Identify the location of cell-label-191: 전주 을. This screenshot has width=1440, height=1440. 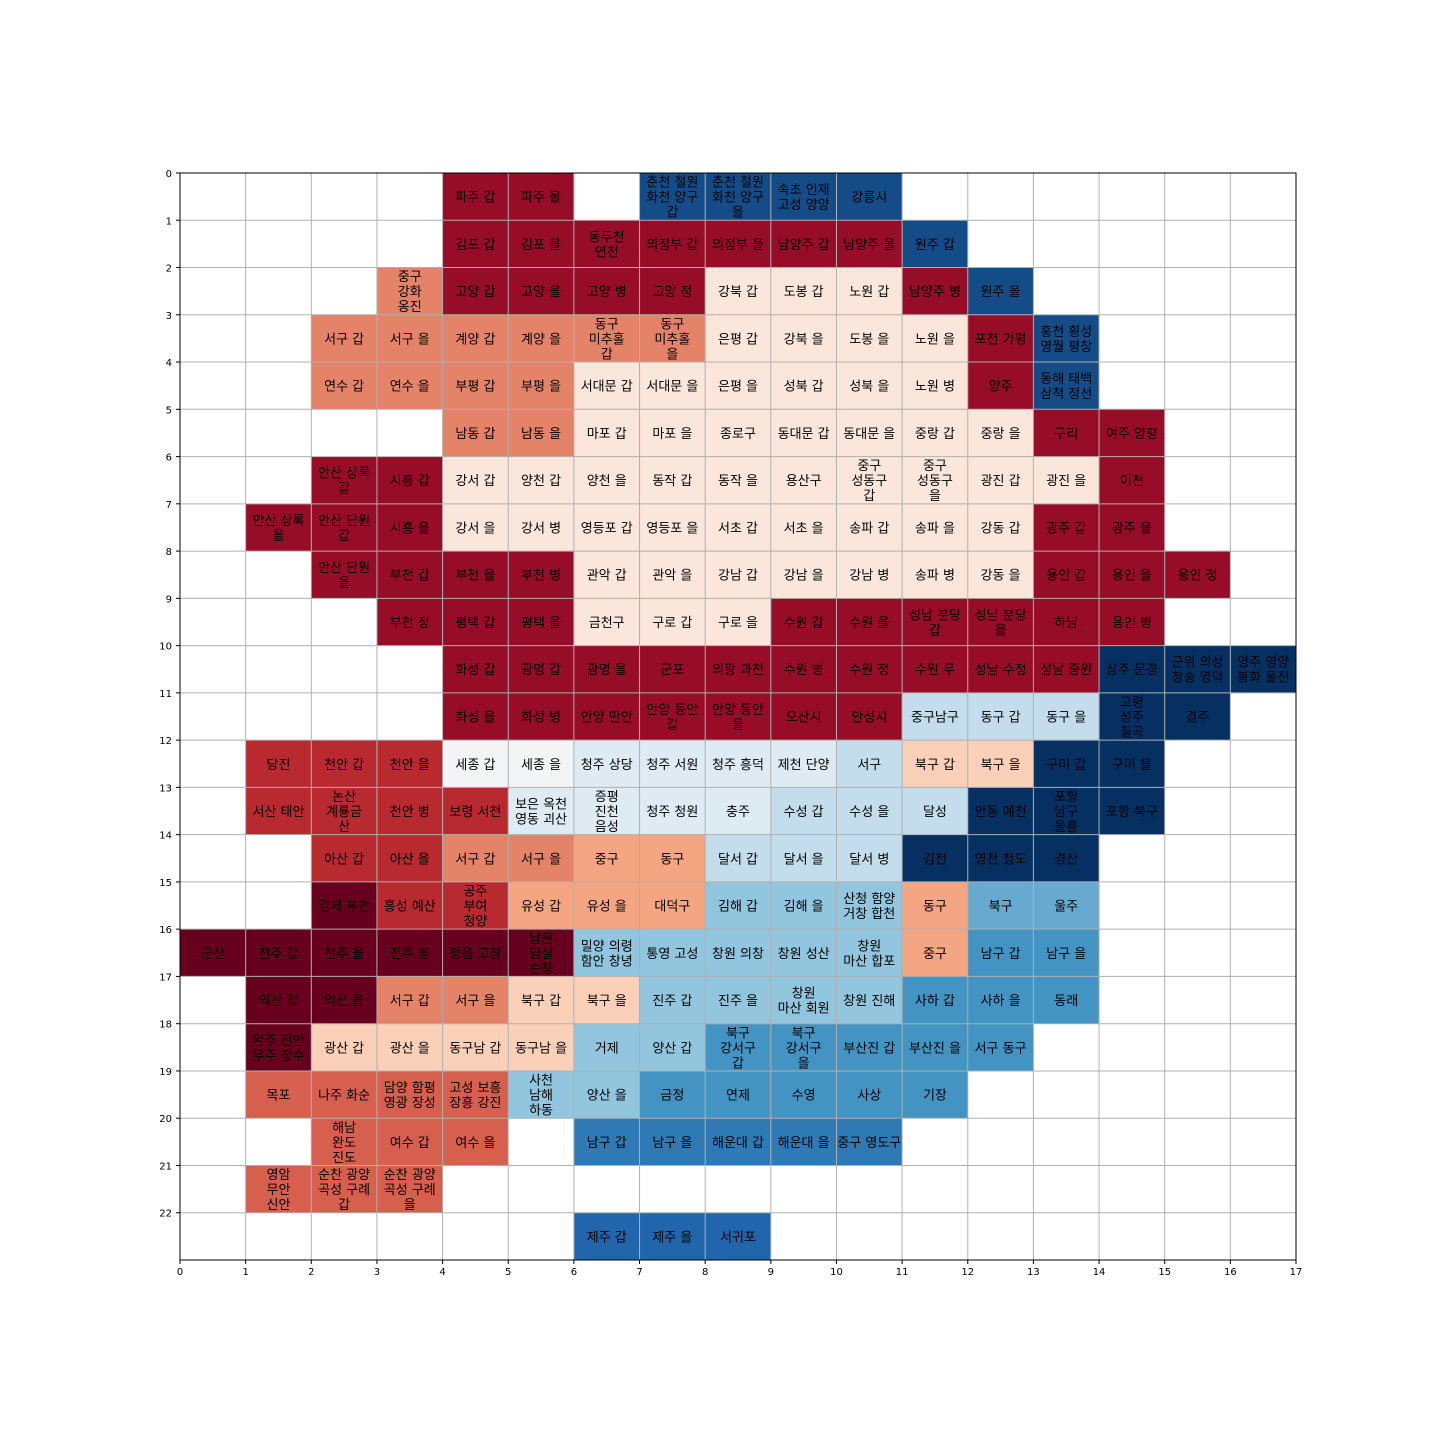
(344, 954).